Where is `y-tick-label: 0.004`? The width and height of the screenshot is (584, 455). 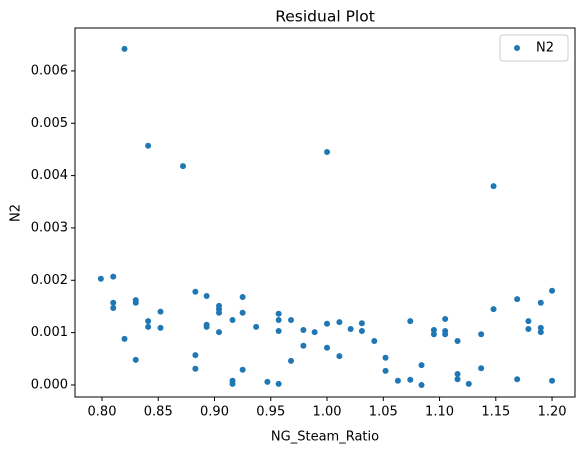
y-tick-label: 0.004 is located at coordinates (49, 175).